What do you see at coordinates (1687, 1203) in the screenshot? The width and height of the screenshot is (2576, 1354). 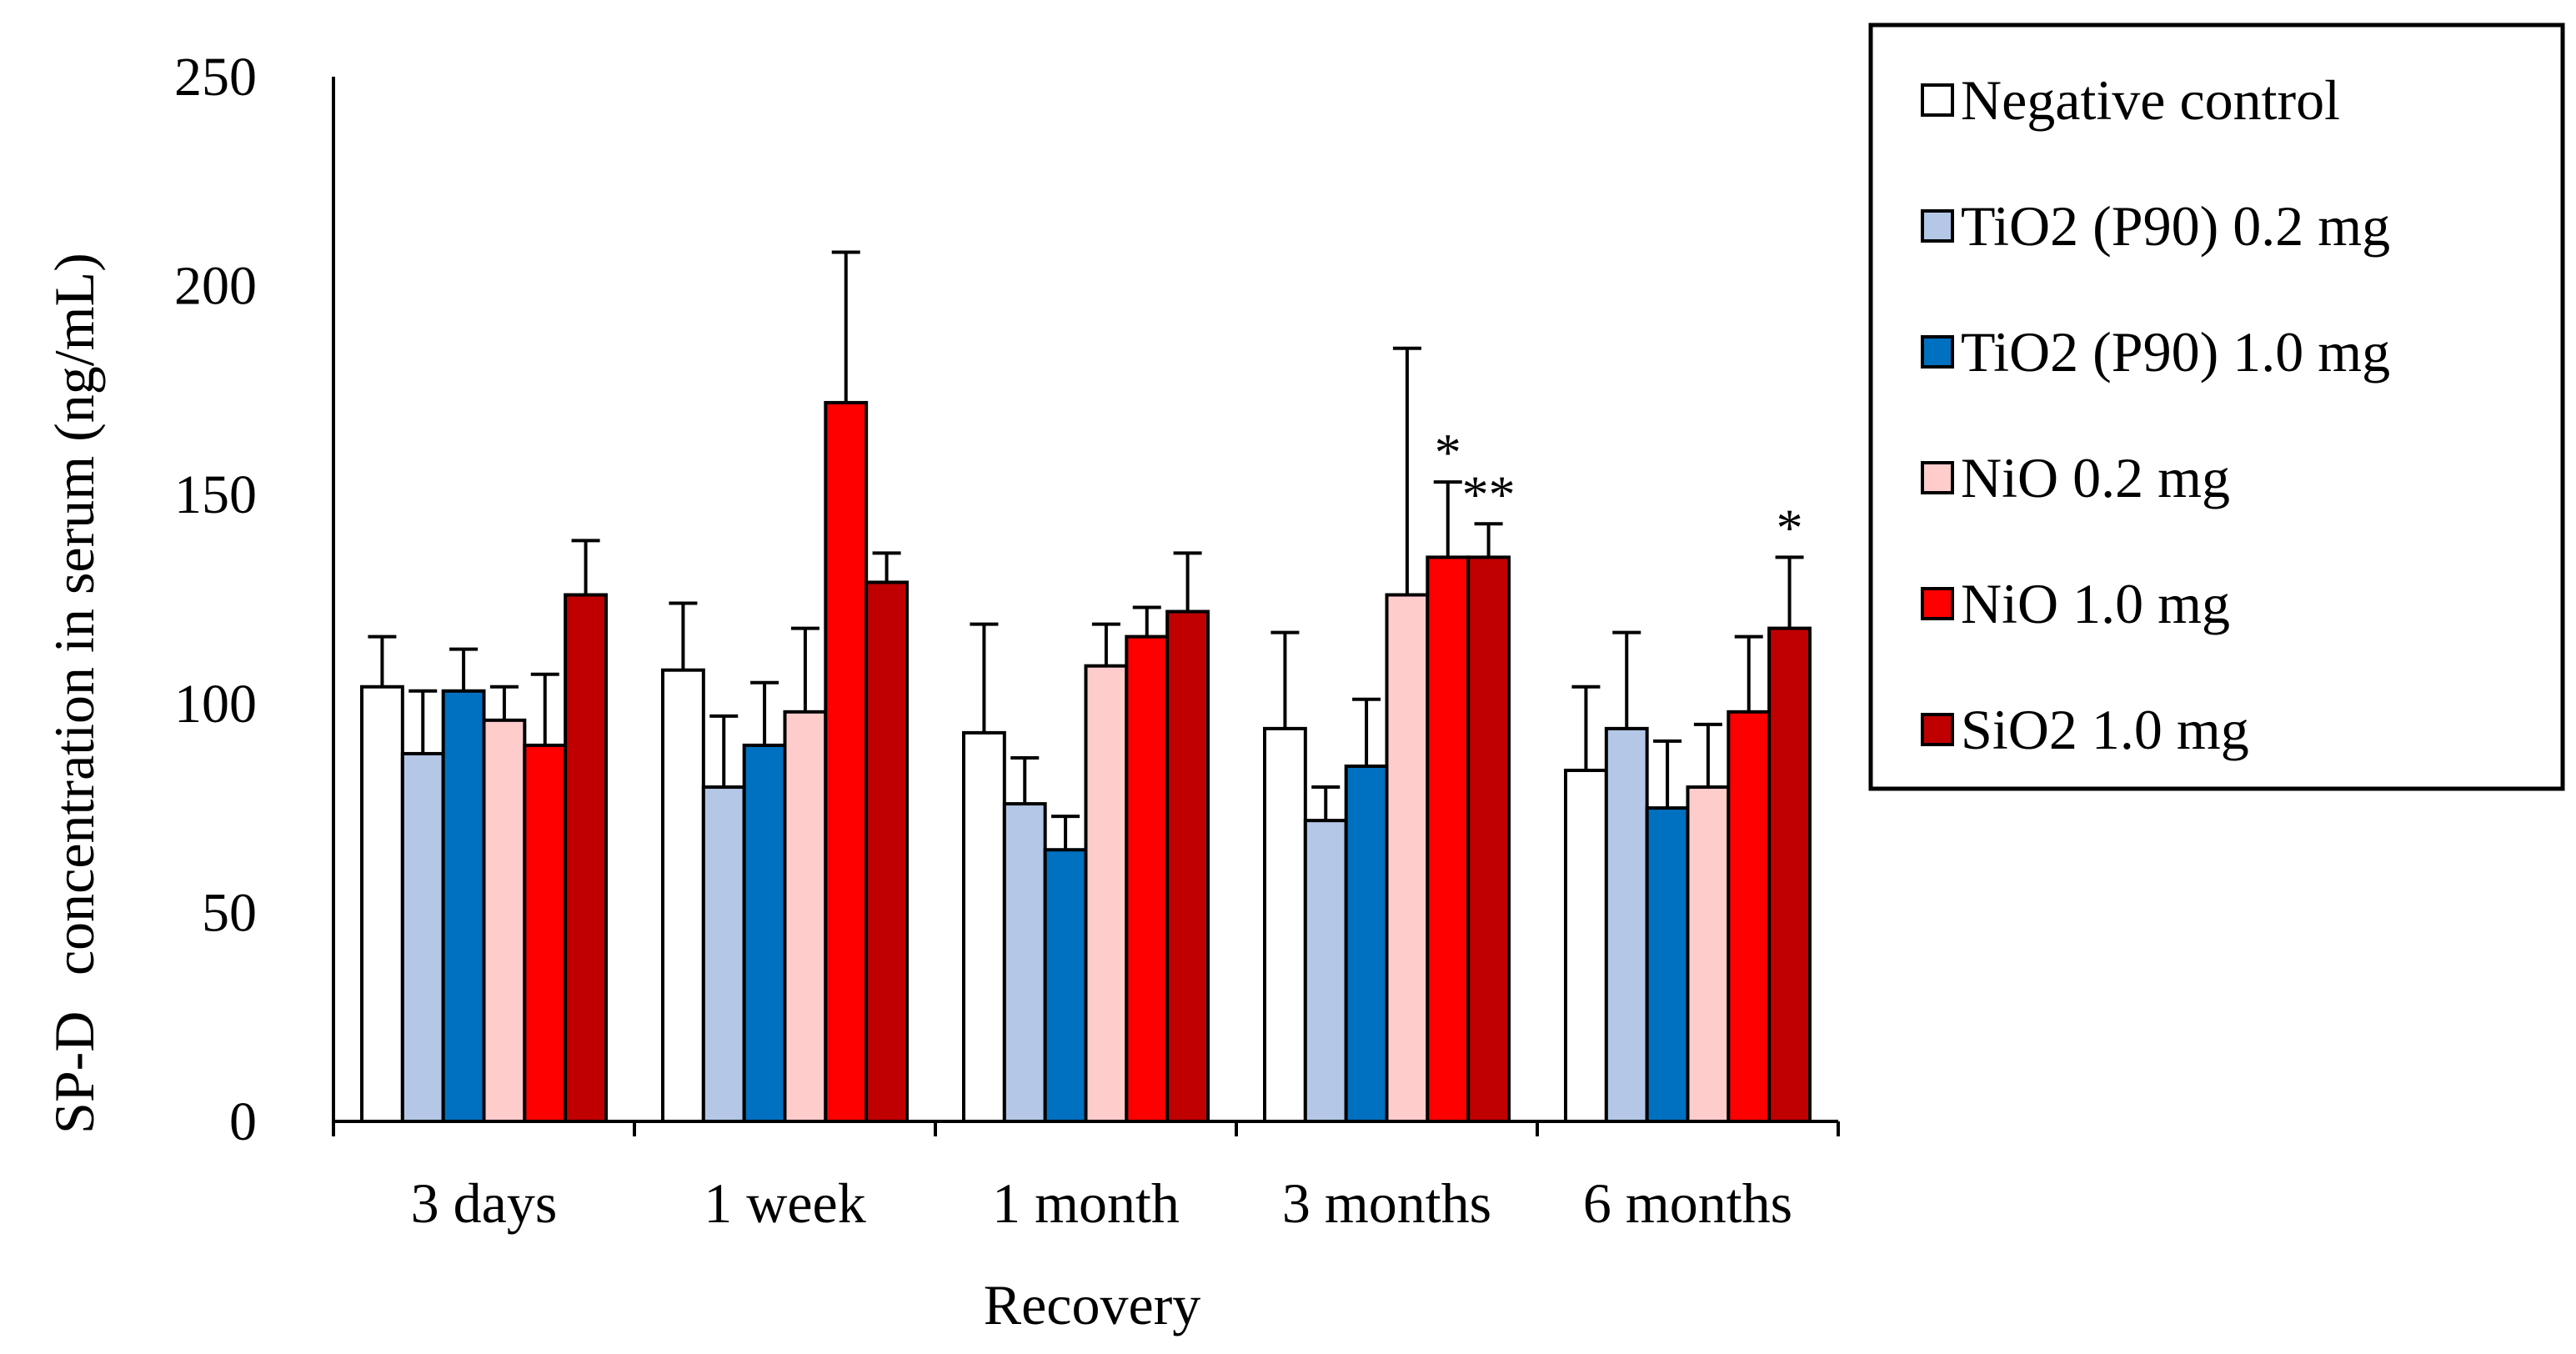 I see `x-tick-label: 6 months` at bounding box center [1687, 1203].